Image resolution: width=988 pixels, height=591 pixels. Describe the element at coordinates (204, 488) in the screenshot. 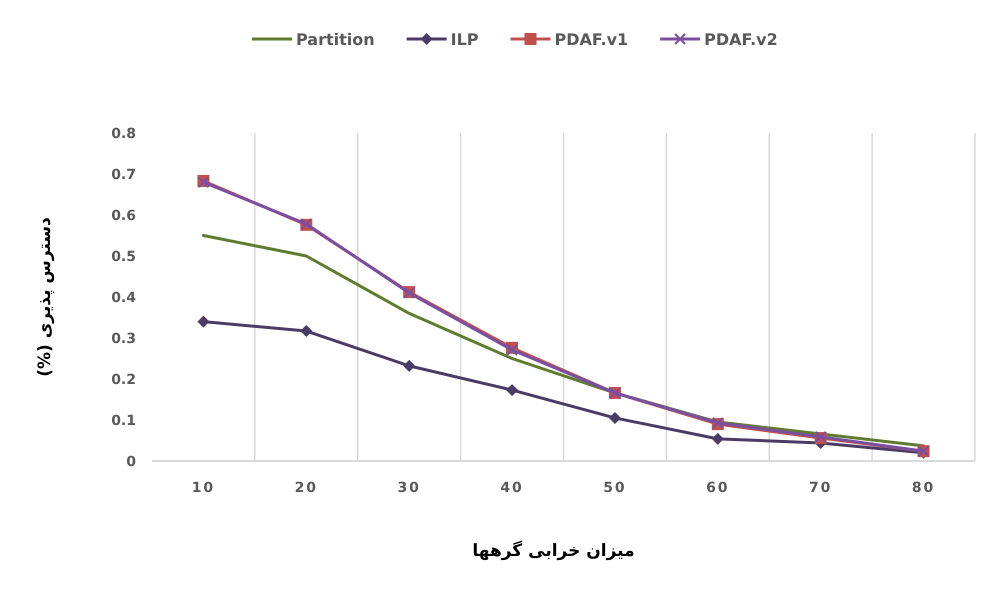

I see `x-tick-label: 10` at that location.